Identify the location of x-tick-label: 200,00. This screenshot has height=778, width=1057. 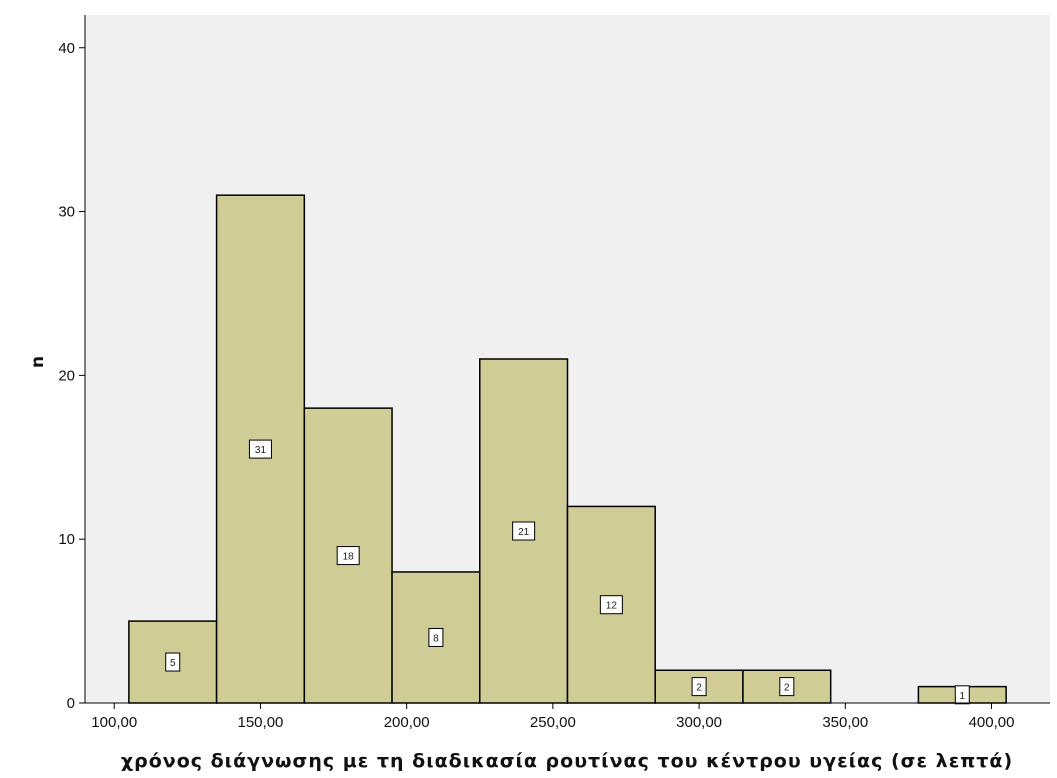
(407, 722).